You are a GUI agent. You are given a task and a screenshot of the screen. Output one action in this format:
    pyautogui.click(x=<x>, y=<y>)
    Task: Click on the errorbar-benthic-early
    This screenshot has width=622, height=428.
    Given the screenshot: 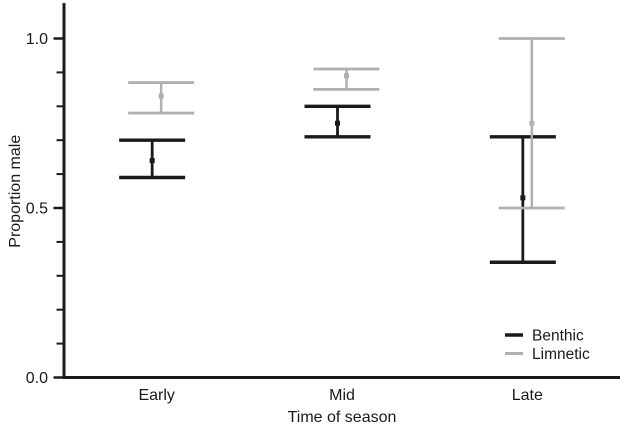 What is the action you would take?
    pyautogui.click(x=152, y=159)
    